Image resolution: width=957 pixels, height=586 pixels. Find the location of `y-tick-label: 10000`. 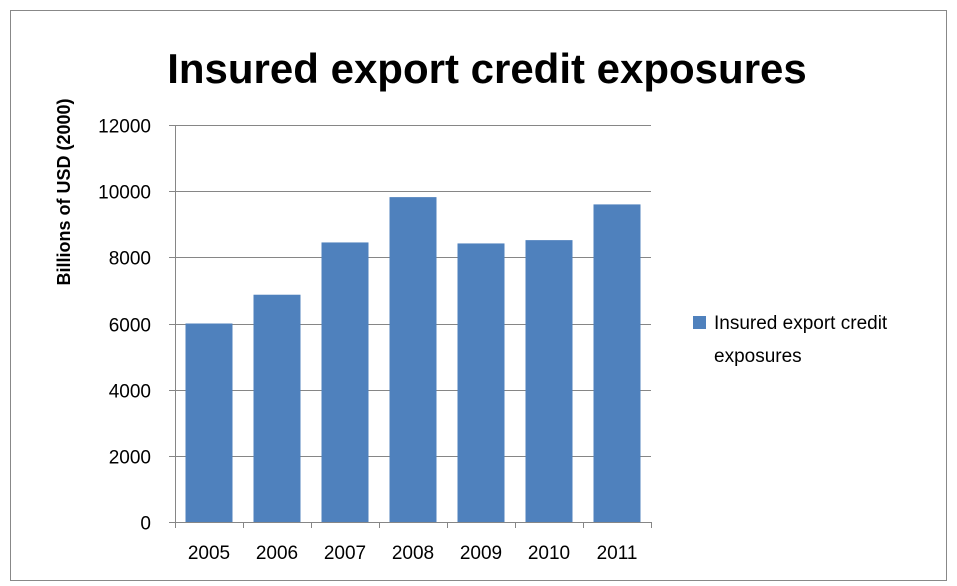

y-tick-label: 10000 is located at coordinates (124, 193).